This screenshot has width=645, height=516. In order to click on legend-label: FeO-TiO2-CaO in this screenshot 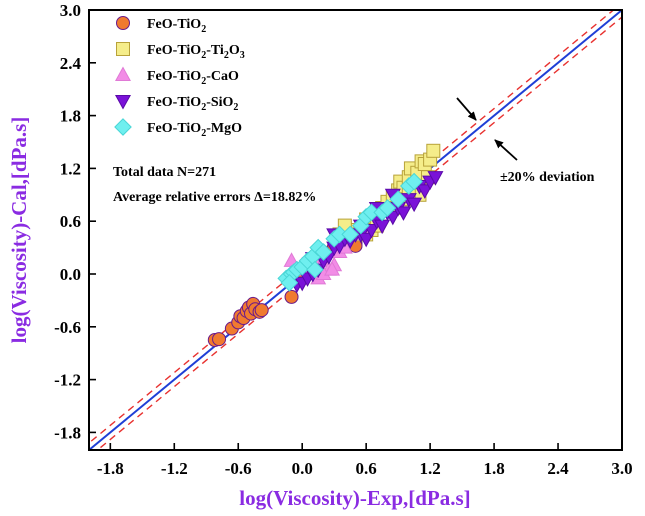, I will do `click(193, 78)`.